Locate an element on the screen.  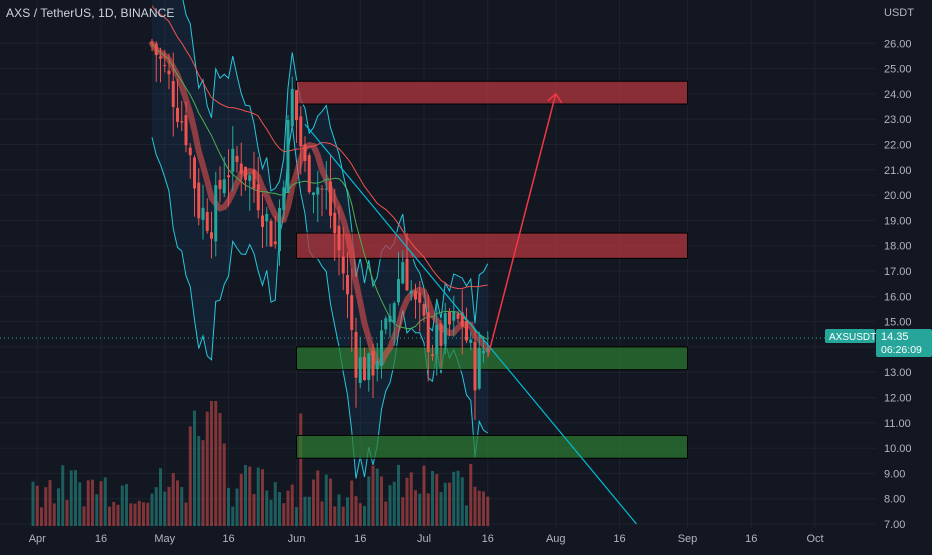
last-price-text: 14.35 is located at coordinates (895, 337).